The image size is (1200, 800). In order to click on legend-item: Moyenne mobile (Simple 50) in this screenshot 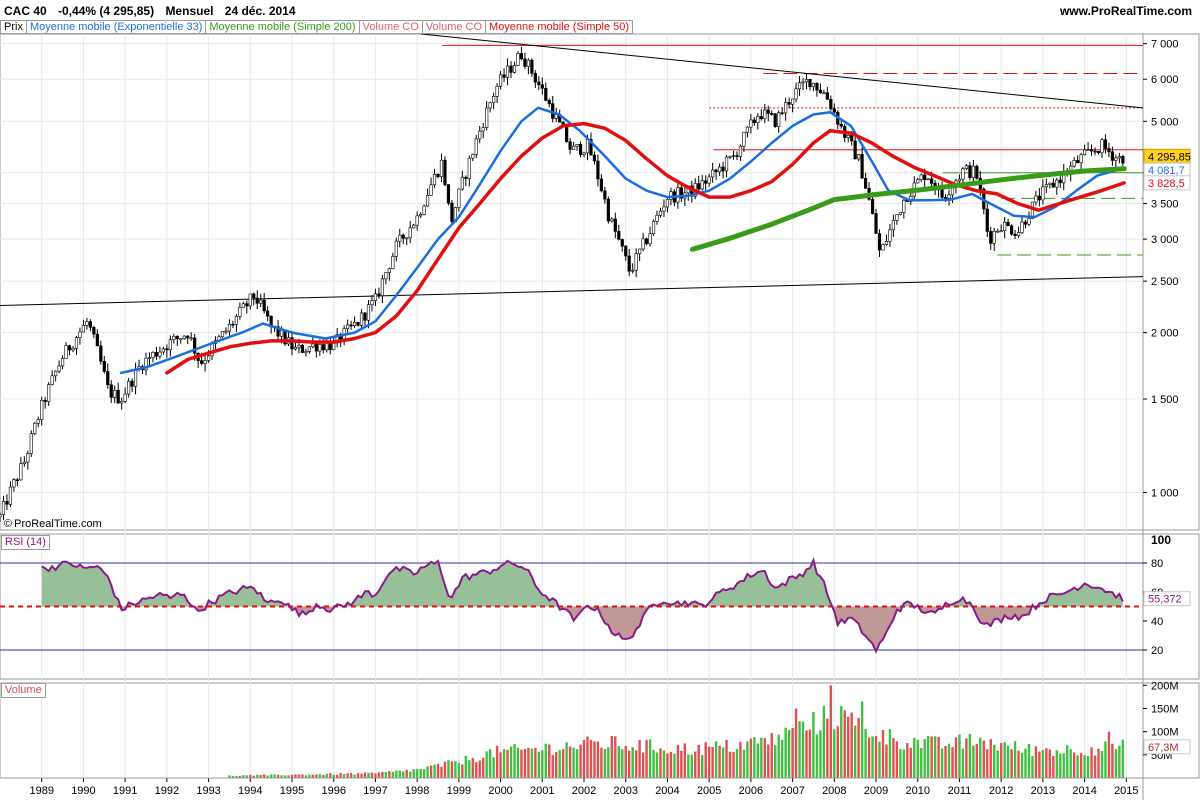, I will do `click(560, 27)`.